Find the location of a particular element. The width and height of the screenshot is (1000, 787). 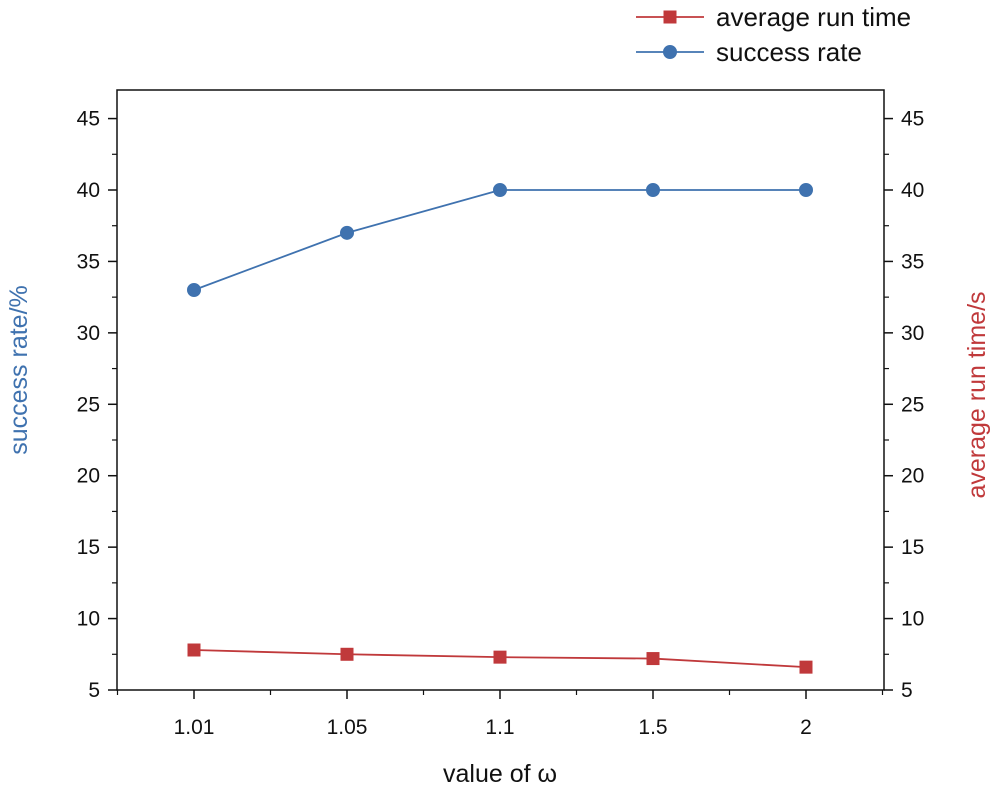

y-right-tick-label: 15 is located at coordinates (912, 547).